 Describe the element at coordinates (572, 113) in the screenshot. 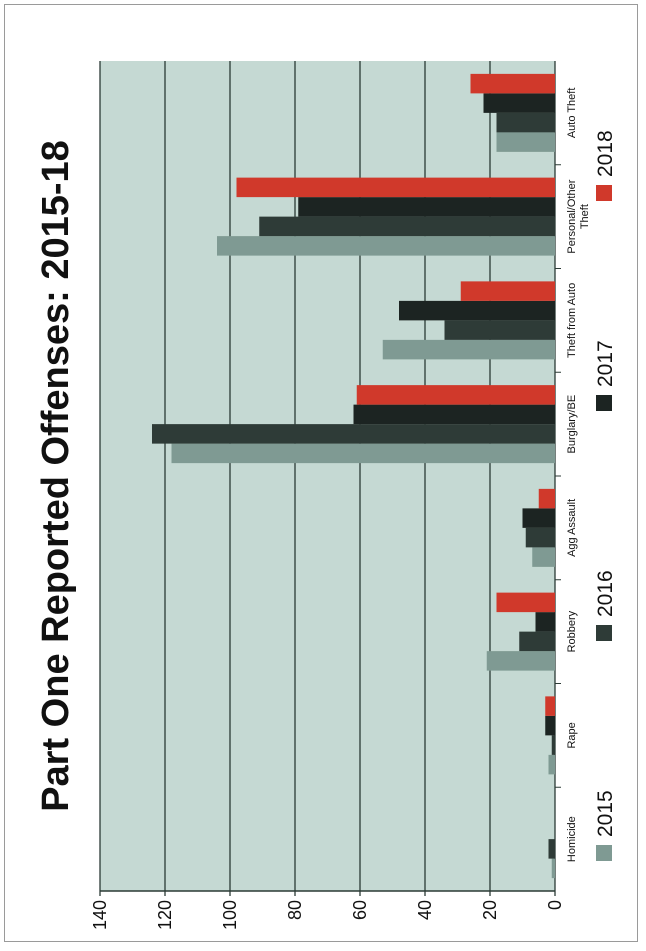

I see `category-label: Auto Theft` at that location.